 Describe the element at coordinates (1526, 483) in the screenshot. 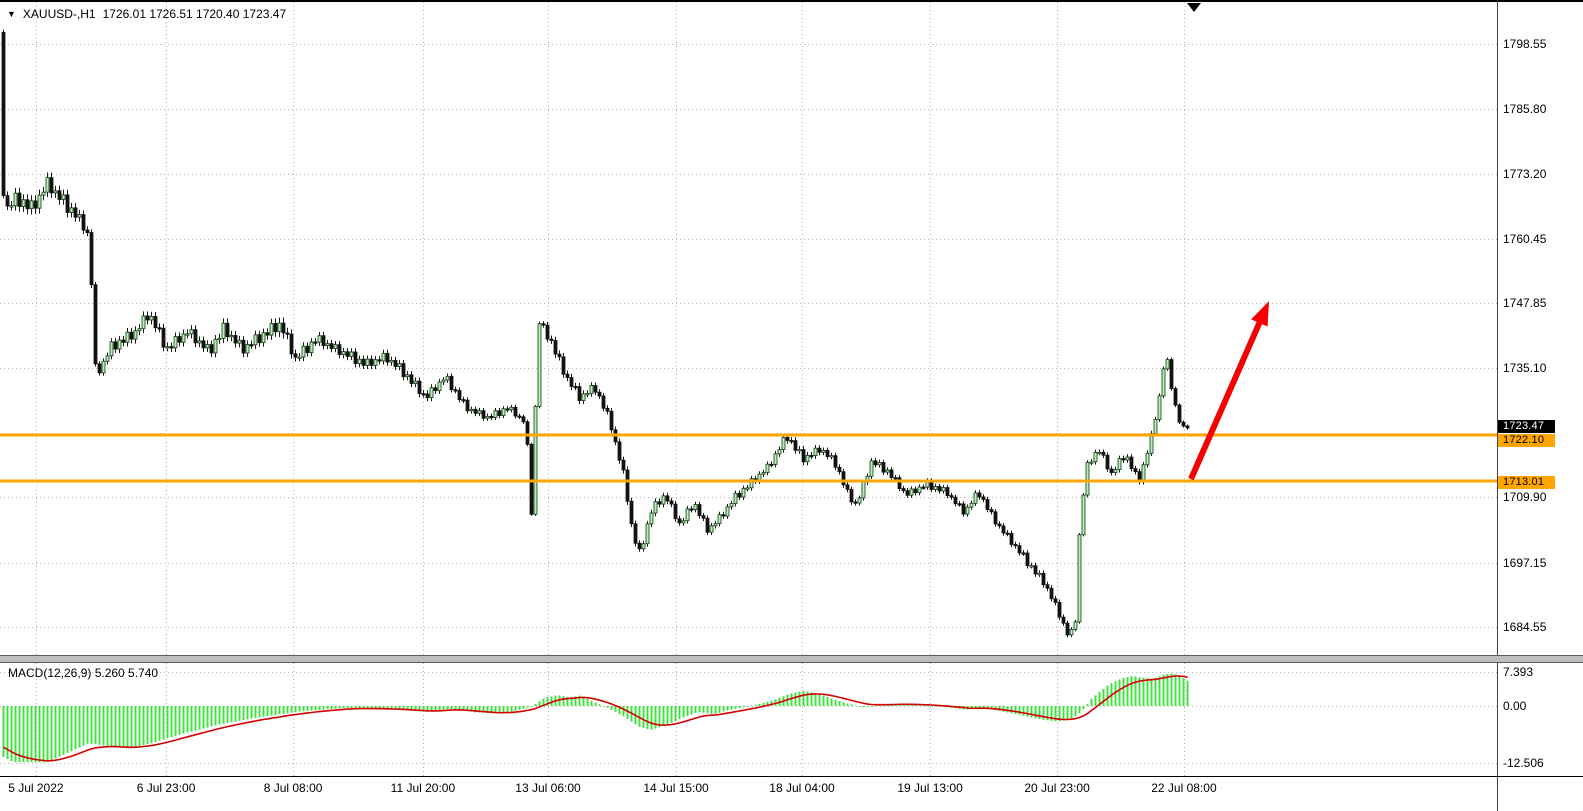

I see `support-level-badge: 1713.01` at that location.